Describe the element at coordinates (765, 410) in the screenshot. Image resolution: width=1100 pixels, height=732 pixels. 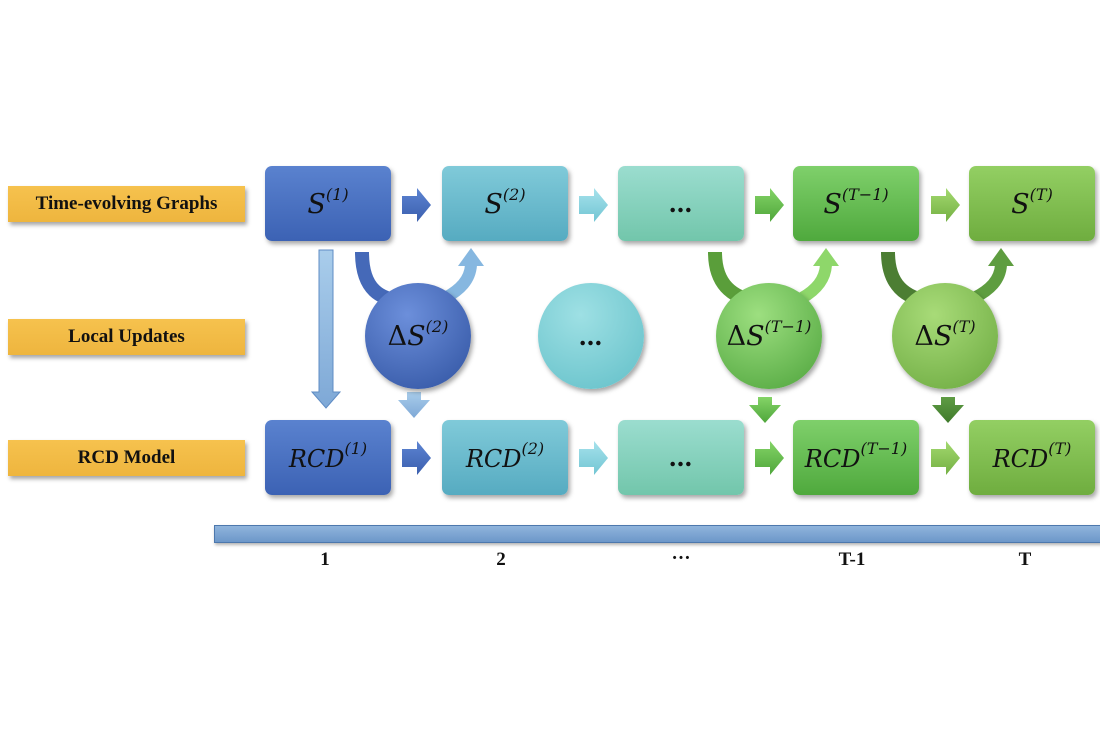
I see `arrow-d4-m4` at that location.